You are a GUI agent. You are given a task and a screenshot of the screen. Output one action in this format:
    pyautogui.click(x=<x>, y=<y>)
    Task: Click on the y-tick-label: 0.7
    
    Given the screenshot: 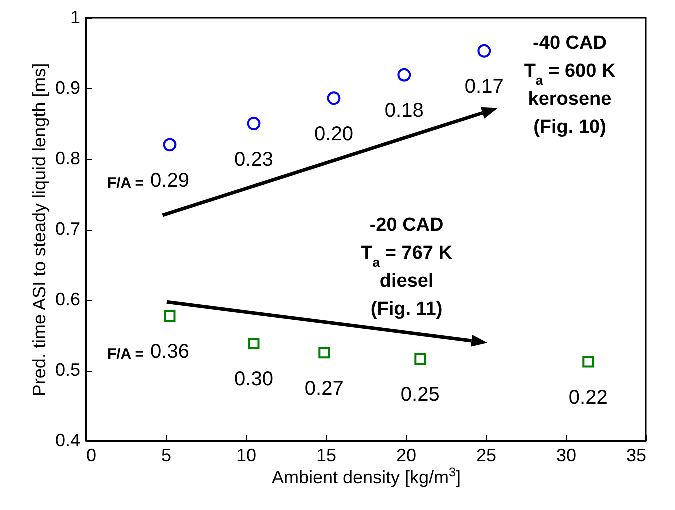 What is the action you would take?
    pyautogui.click(x=67, y=229)
    